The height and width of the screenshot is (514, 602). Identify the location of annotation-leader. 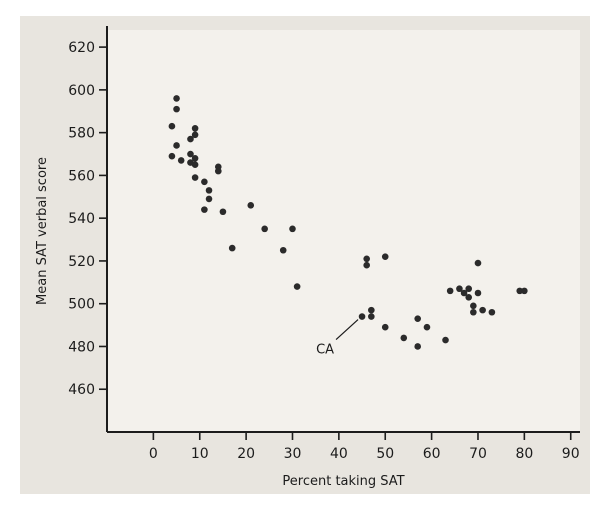
(347, 329).